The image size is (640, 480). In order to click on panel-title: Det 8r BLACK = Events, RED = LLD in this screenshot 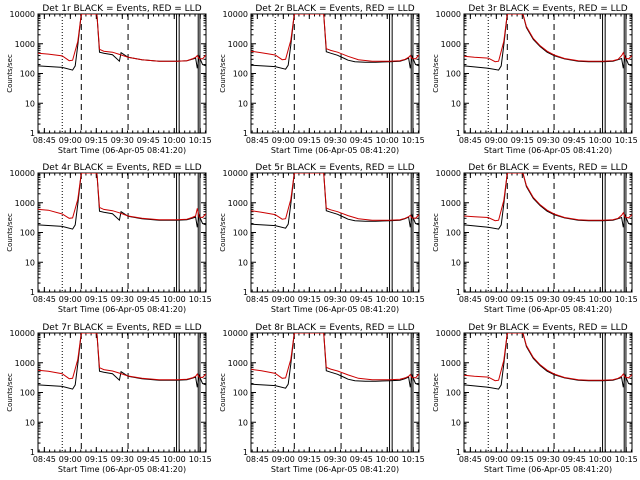, I will do `click(334, 328)`.